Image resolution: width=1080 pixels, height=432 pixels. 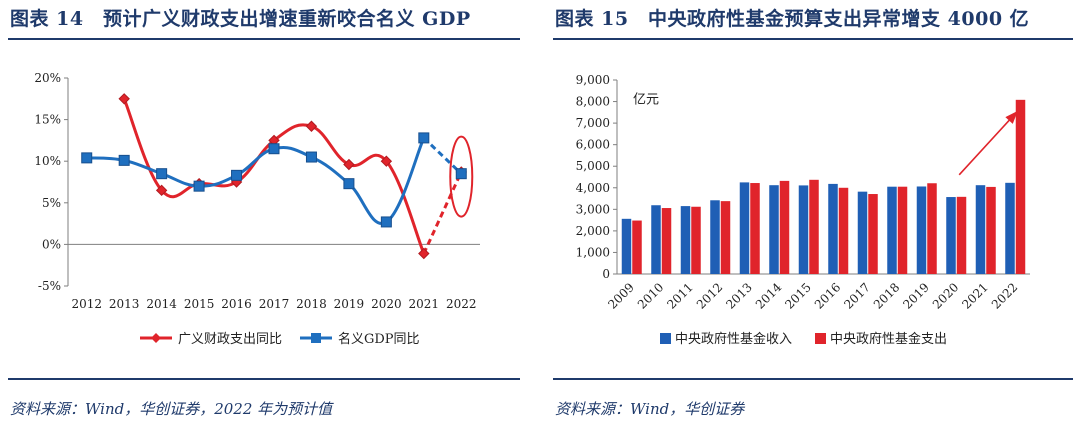 I want to click on y-tick-label: 6,000, so click(x=593, y=145).